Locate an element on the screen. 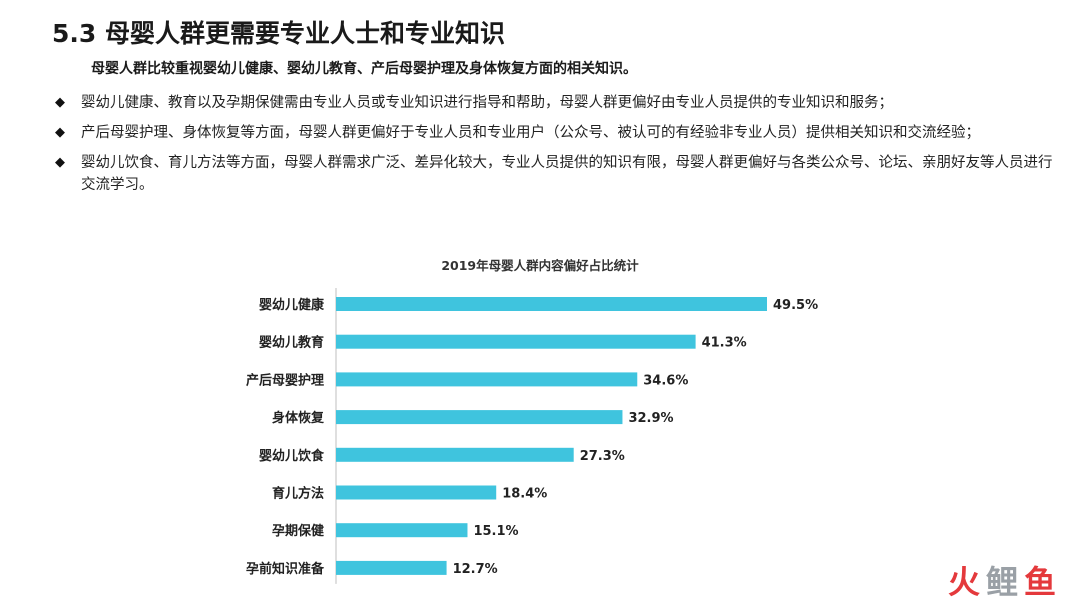 The height and width of the screenshot is (607, 1080). category-label: 身体恢复 is located at coordinates (298, 418).